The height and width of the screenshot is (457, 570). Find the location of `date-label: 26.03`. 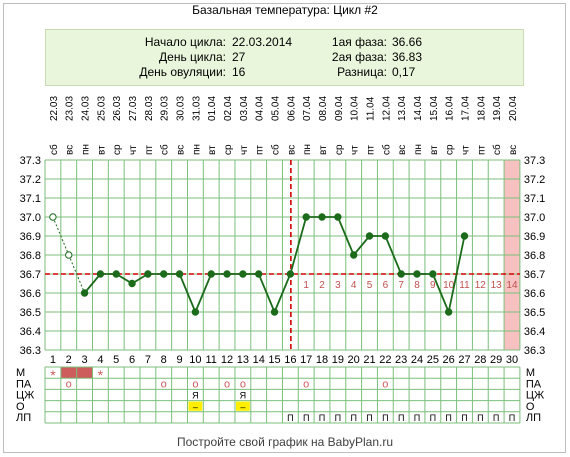

date-label: 26.03 is located at coordinates (117, 108).